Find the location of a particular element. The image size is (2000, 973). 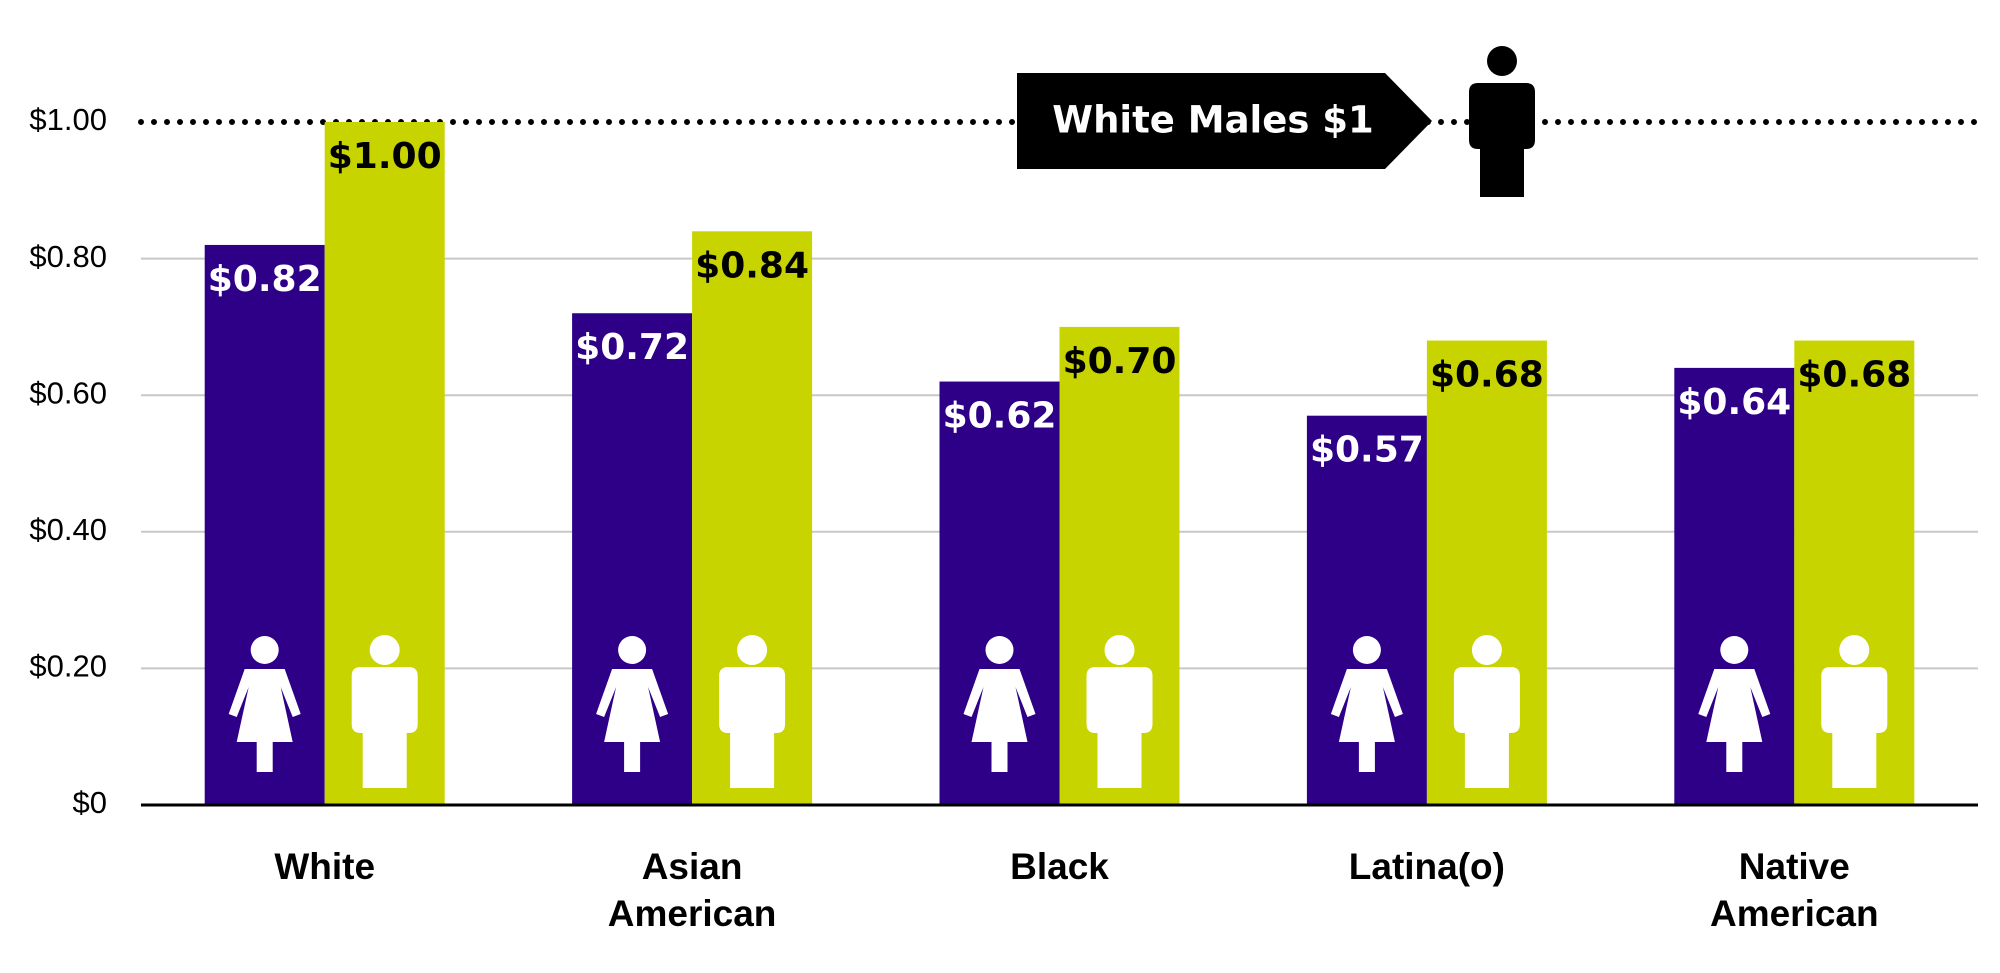

value-label: $0.64 is located at coordinates (1734, 402).